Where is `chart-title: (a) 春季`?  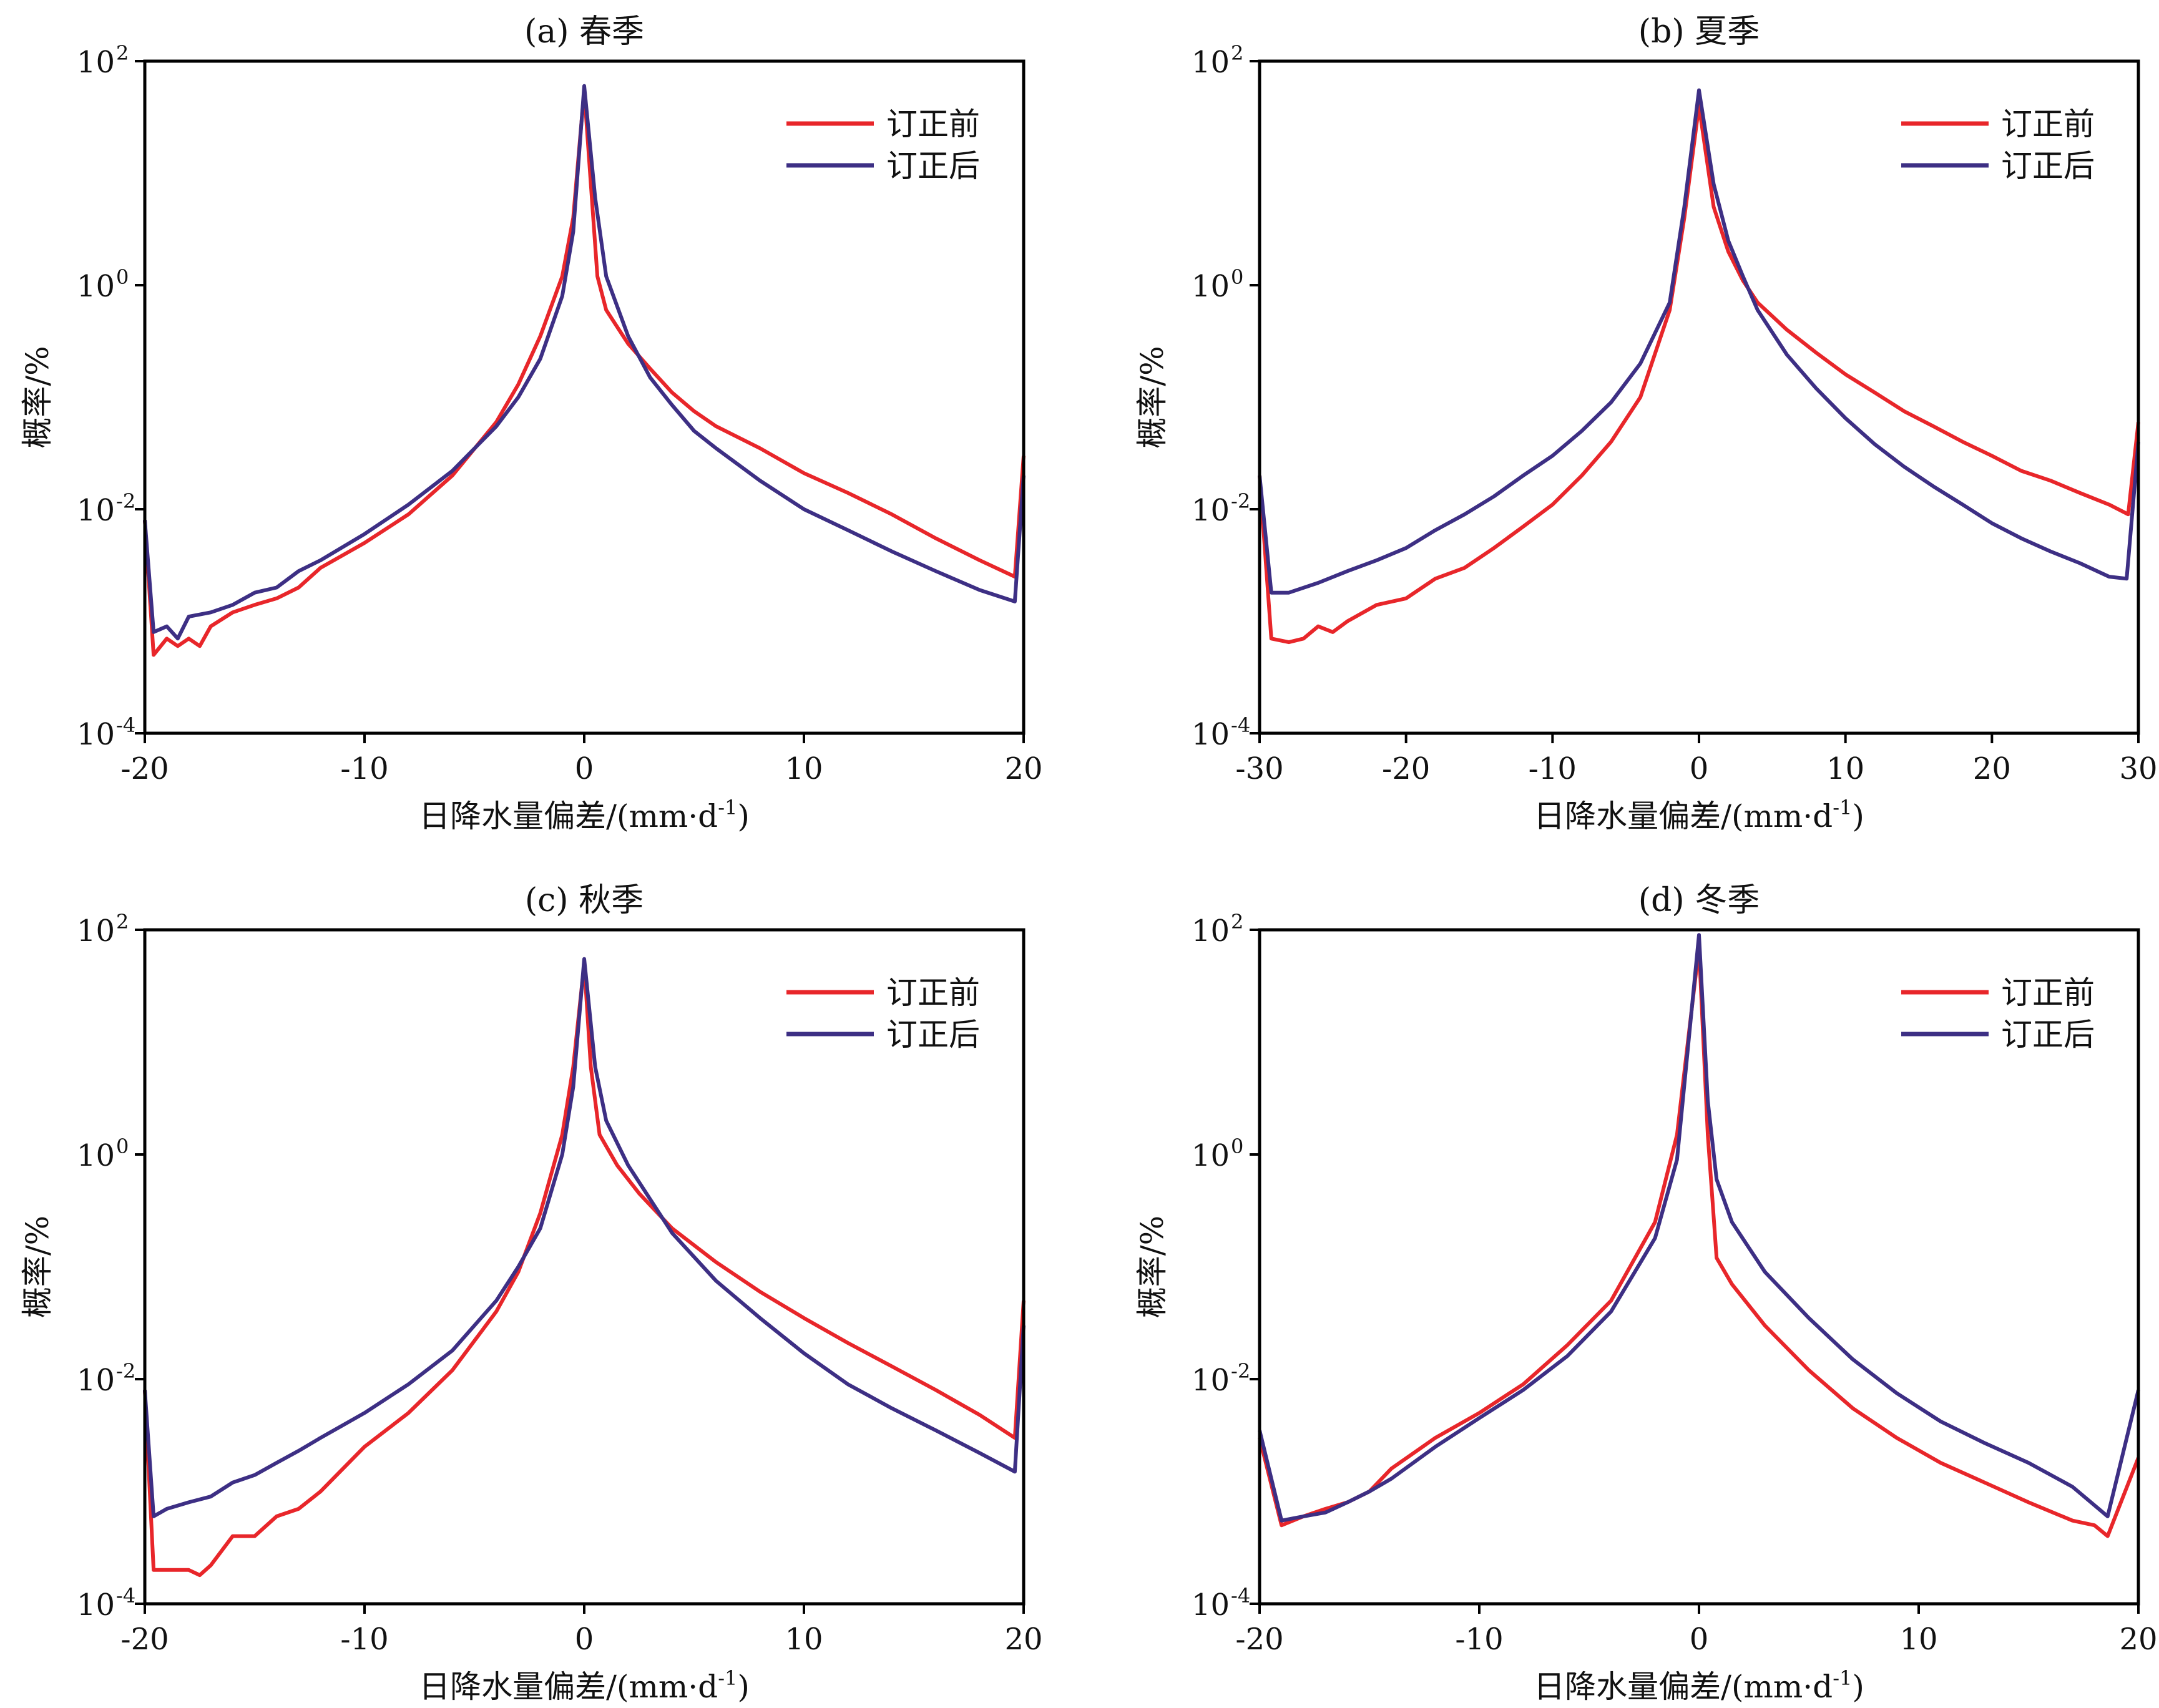 chart-title: (a) 春季 is located at coordinates (584, 32).